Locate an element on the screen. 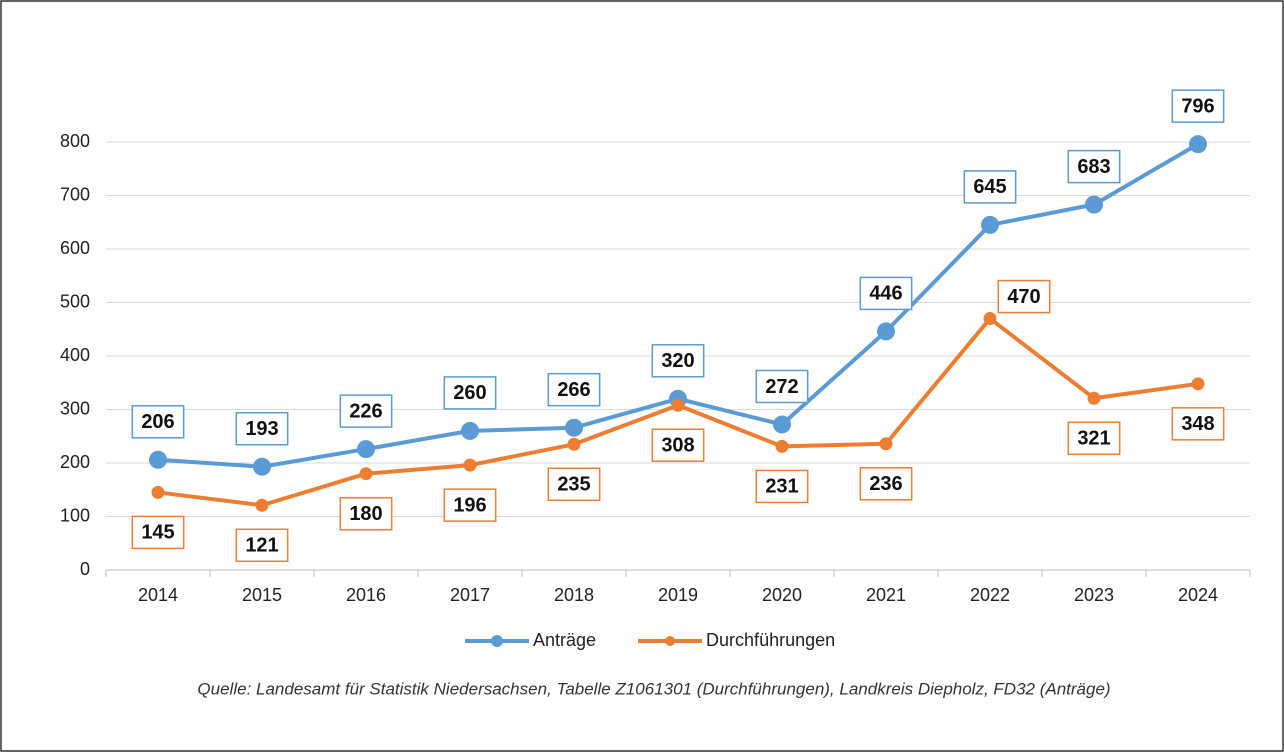 This screenshot has height=752, width=1284. value-label: 321 is located at coordinates (1093, 439).